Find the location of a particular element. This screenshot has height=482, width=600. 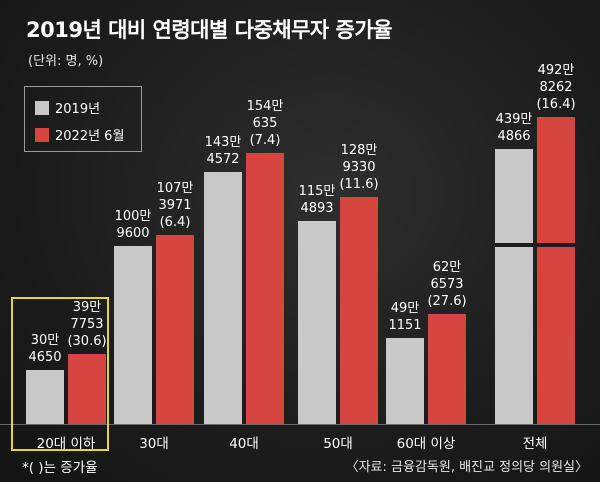

data-label-line: 635 is located at coordinates (265, 123).